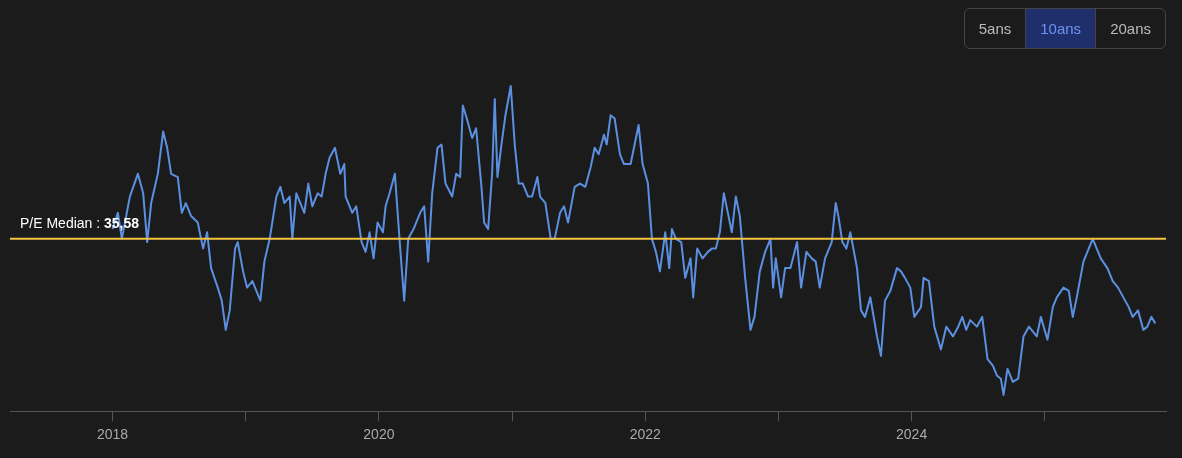  What do you see at coordinates (1130, 28) in the screenshot?
I see `text: 20ans` at bounding box center [1130, 28].